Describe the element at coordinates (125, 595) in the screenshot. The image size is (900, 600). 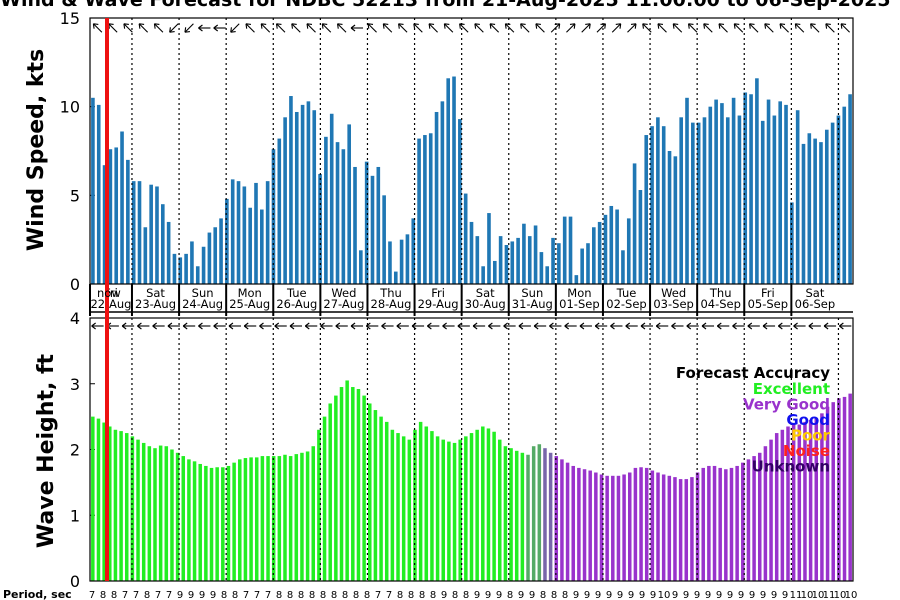
I see `period-value: 7` at that location.